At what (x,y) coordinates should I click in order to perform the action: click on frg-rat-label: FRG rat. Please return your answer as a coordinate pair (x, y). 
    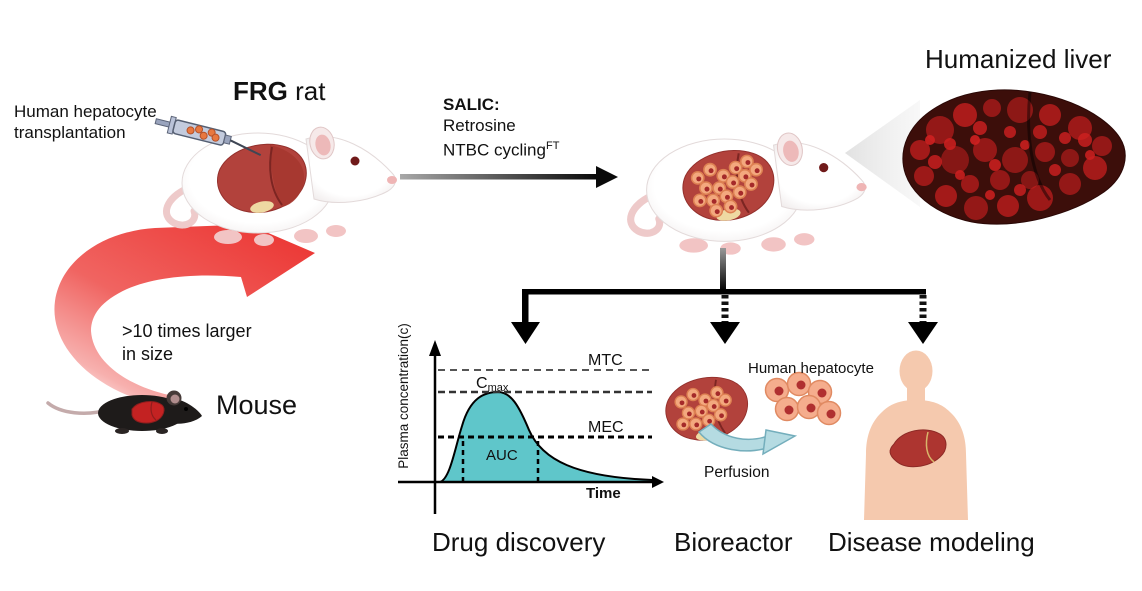
    Looking at the image, I should click on (279, 91).